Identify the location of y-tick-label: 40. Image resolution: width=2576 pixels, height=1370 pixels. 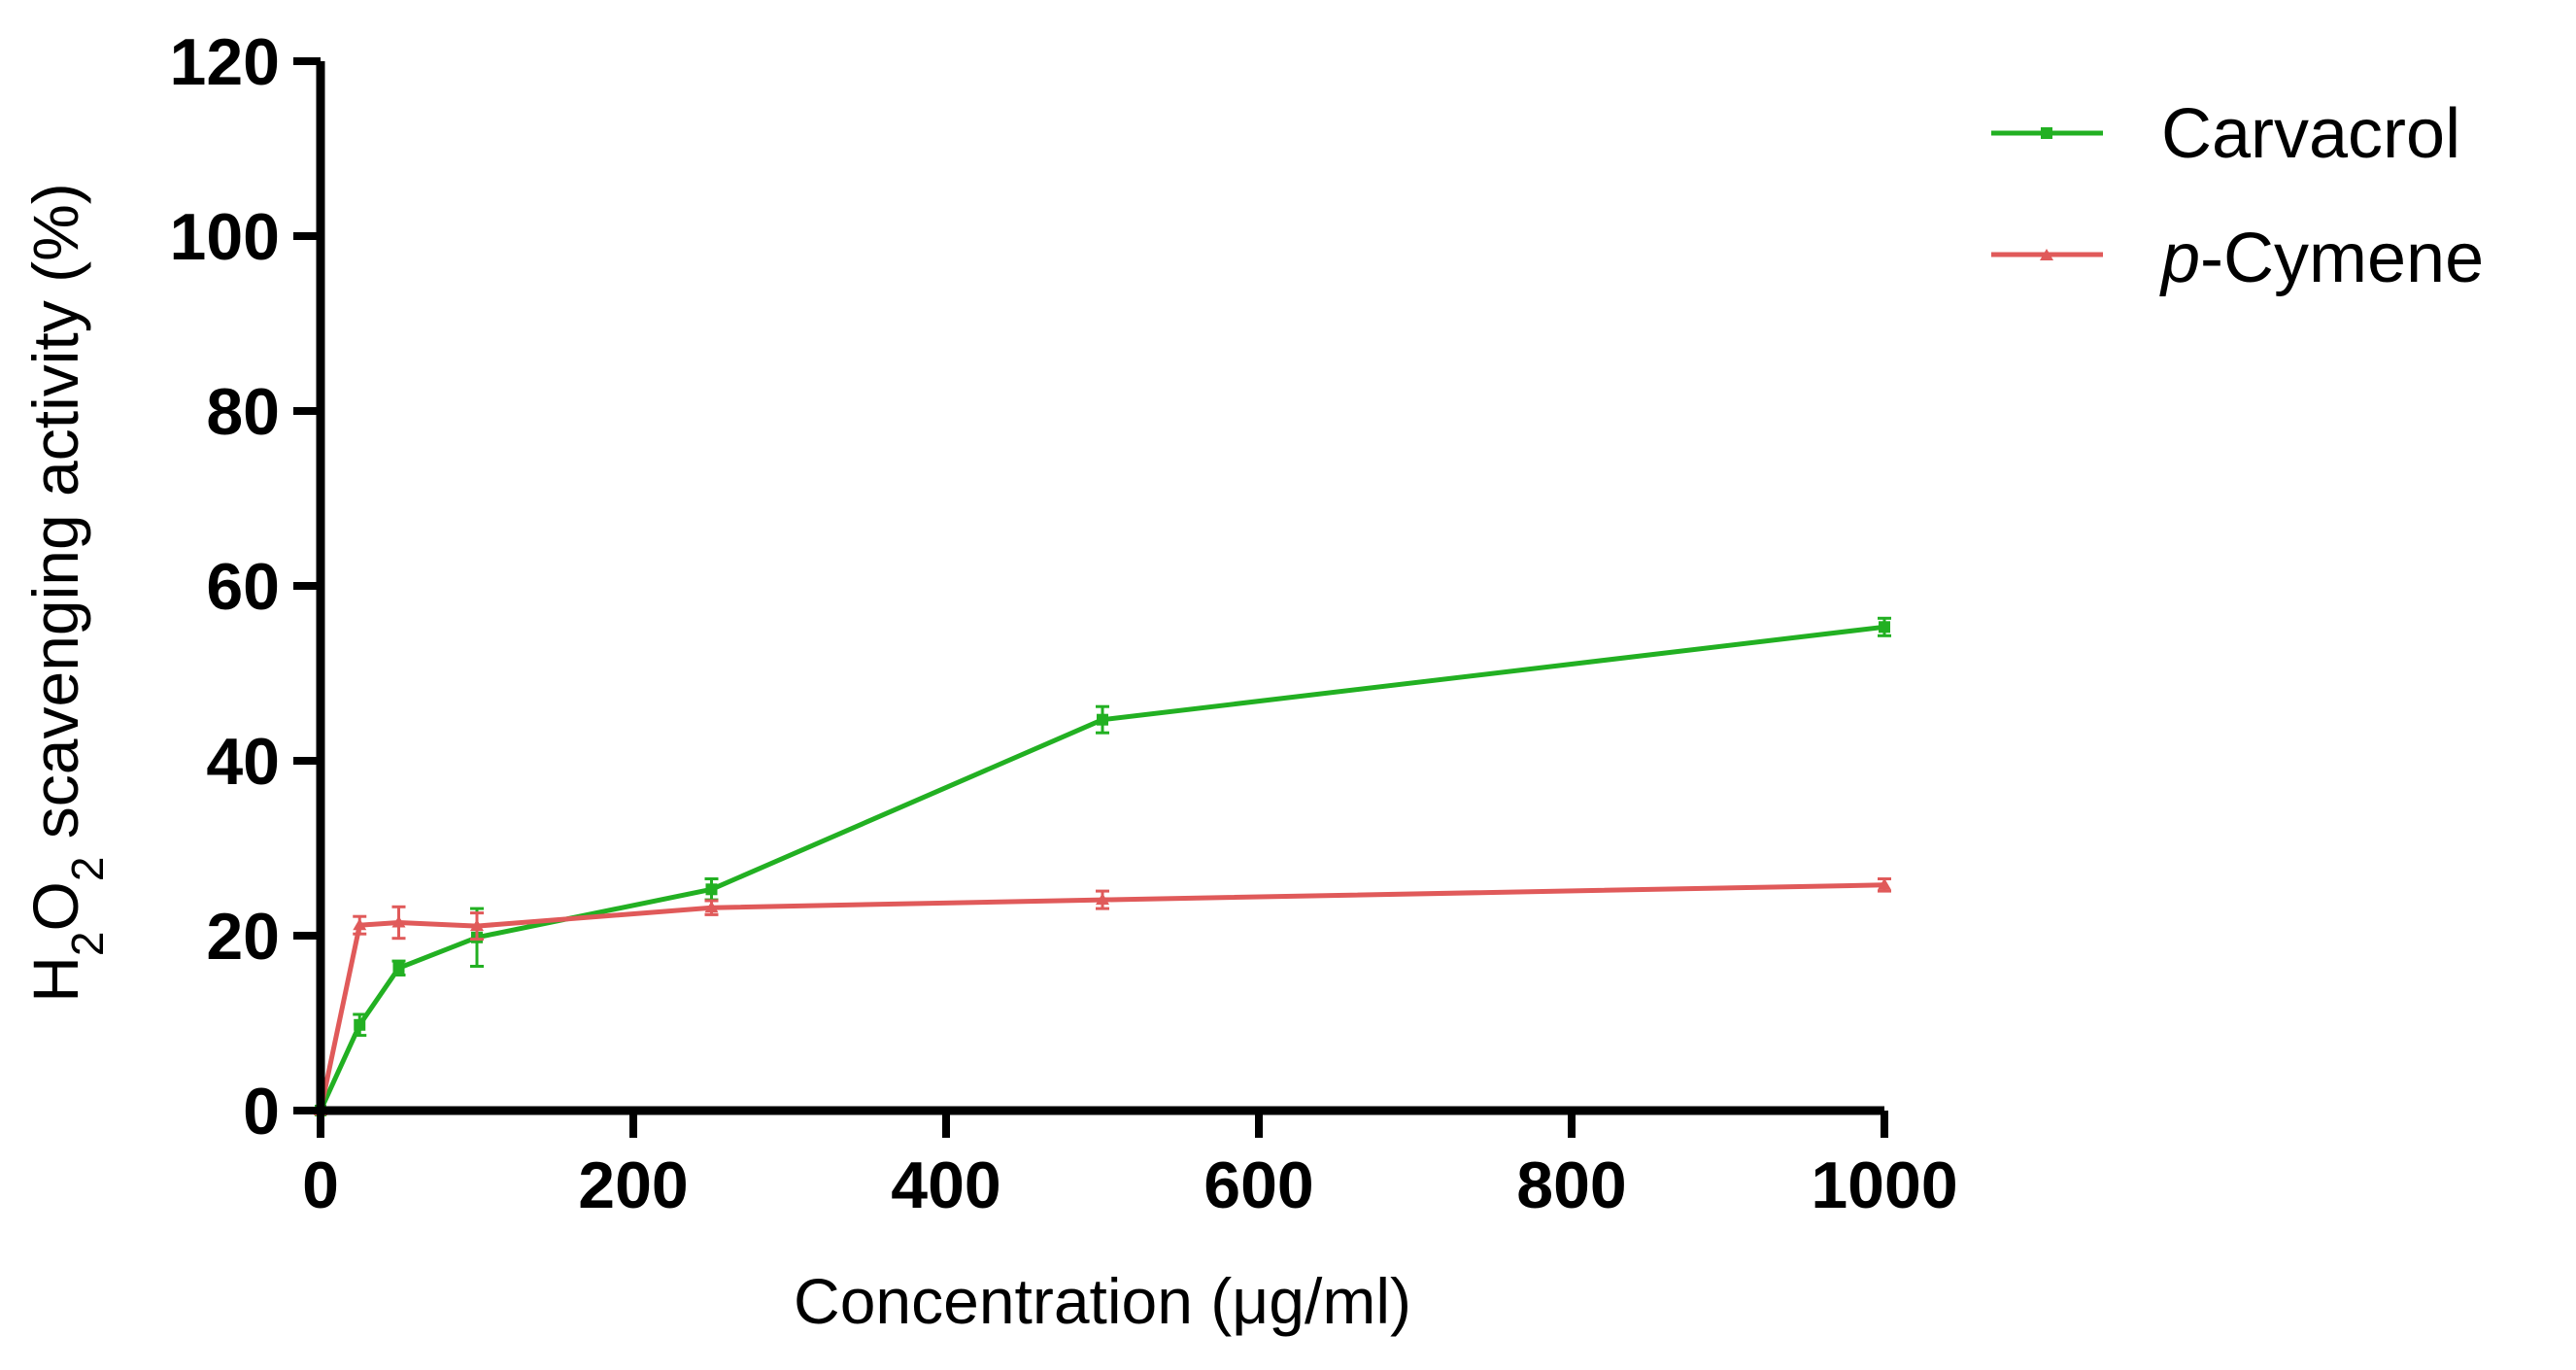
(243, 762).